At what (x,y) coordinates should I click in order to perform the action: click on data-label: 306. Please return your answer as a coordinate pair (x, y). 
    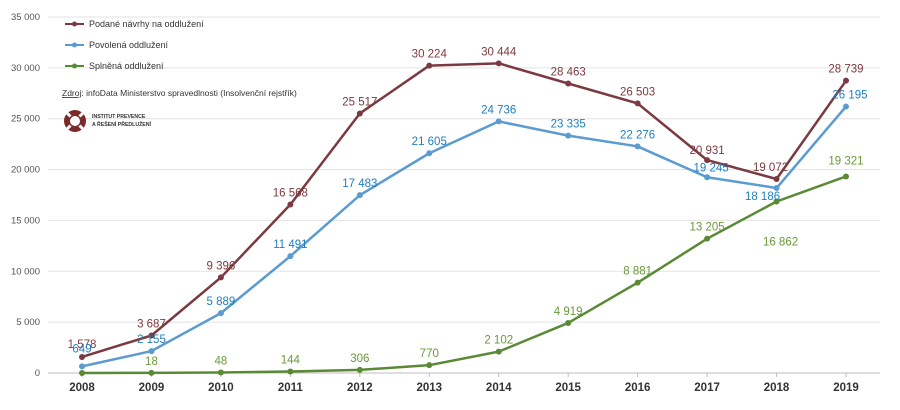
    Looking at the image, I should click on (359, 359).